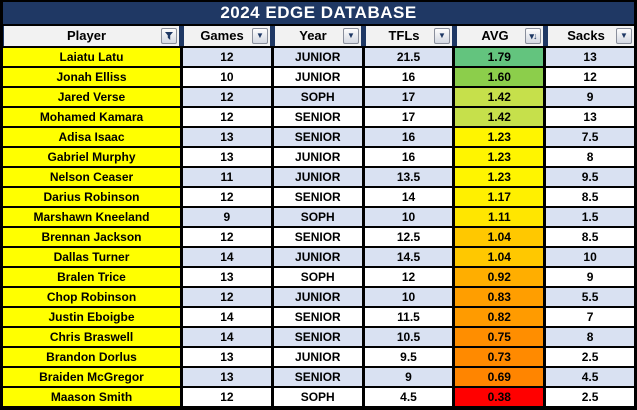 This screenshot has height=410, width=637. Describe the element at coordinates (499, 337) in the screenshot. I see `avg-cell: 0.75` at that location.